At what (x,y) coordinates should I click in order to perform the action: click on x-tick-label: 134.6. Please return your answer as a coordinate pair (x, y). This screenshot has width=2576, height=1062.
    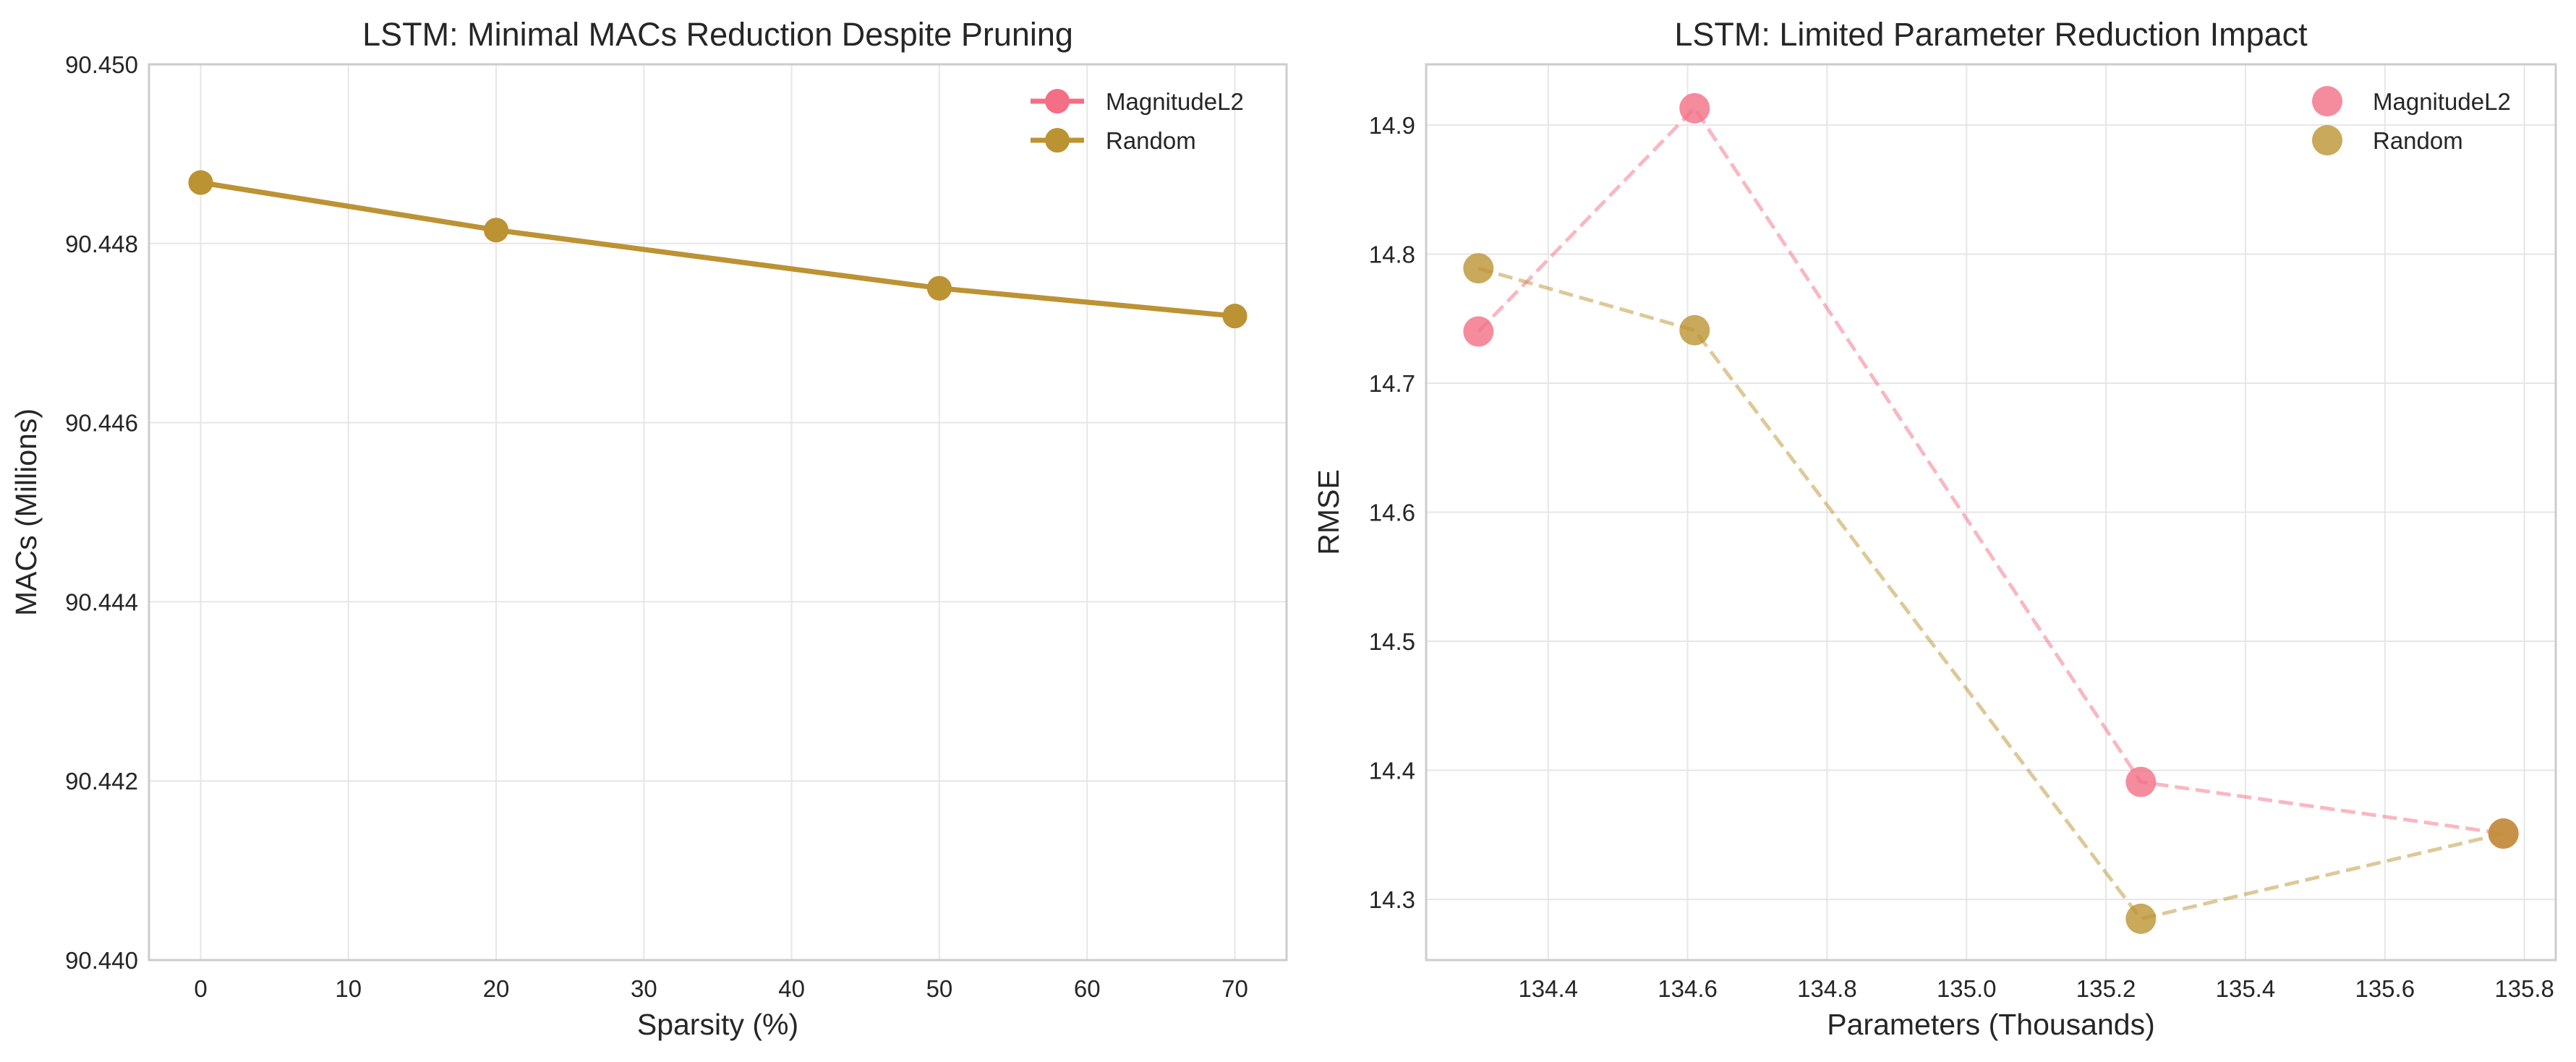
    Looking at the image, I should click on (1688, 988).